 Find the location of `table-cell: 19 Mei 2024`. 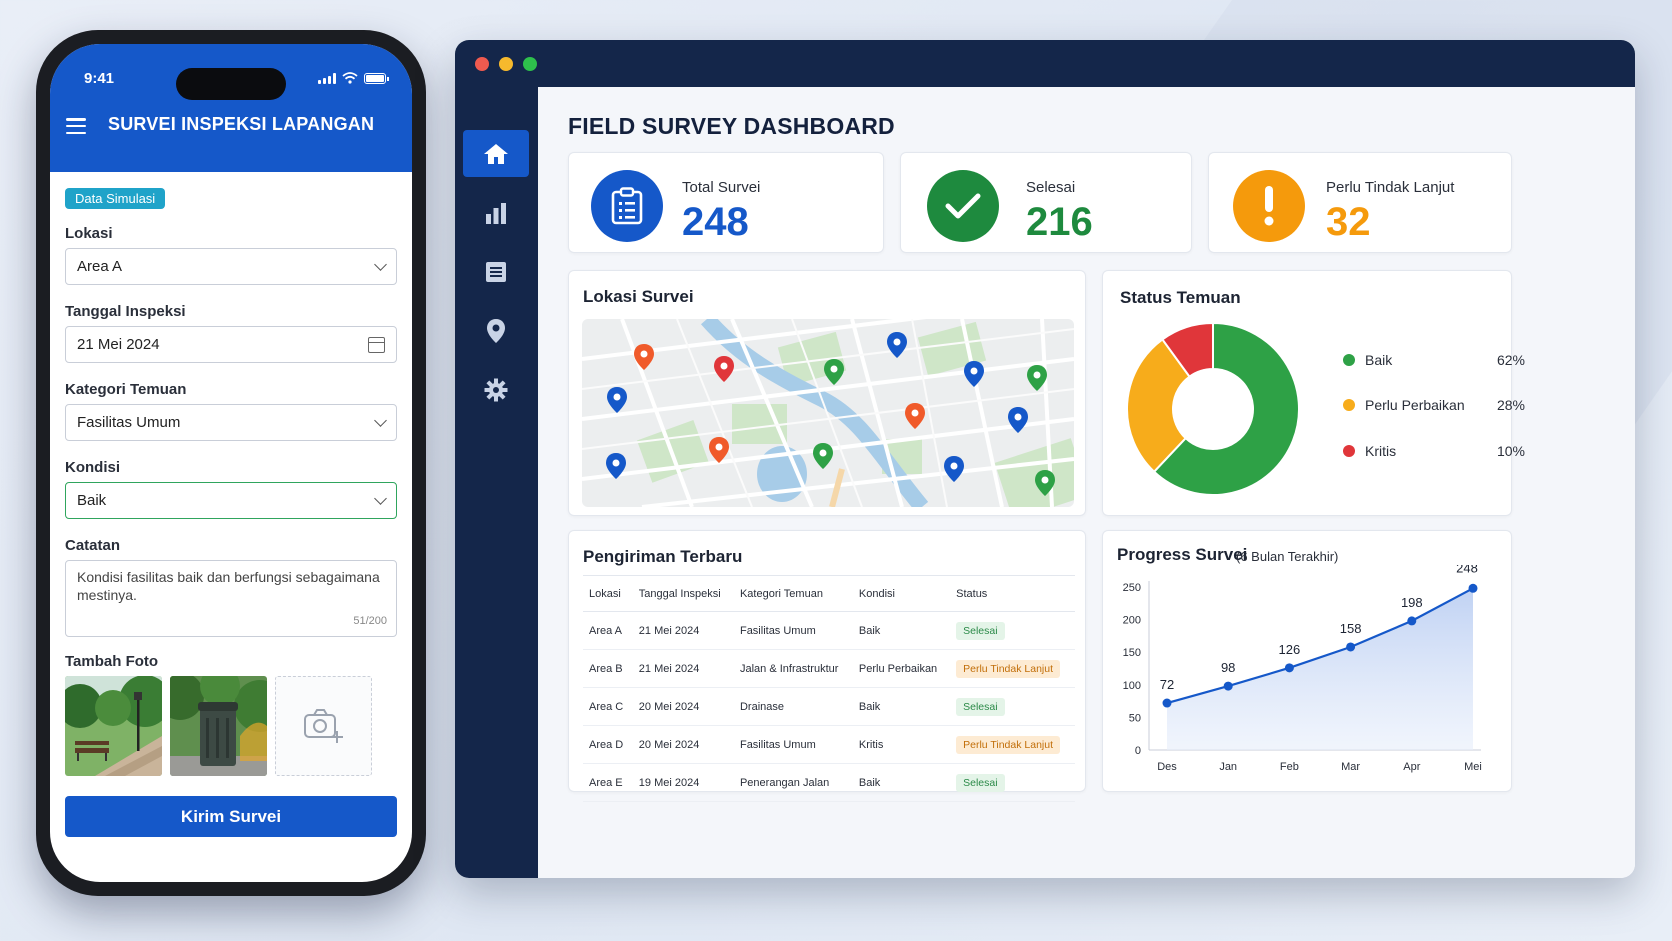

table-cell: 19 Mei 2024 is located at coordinates (683, 782).